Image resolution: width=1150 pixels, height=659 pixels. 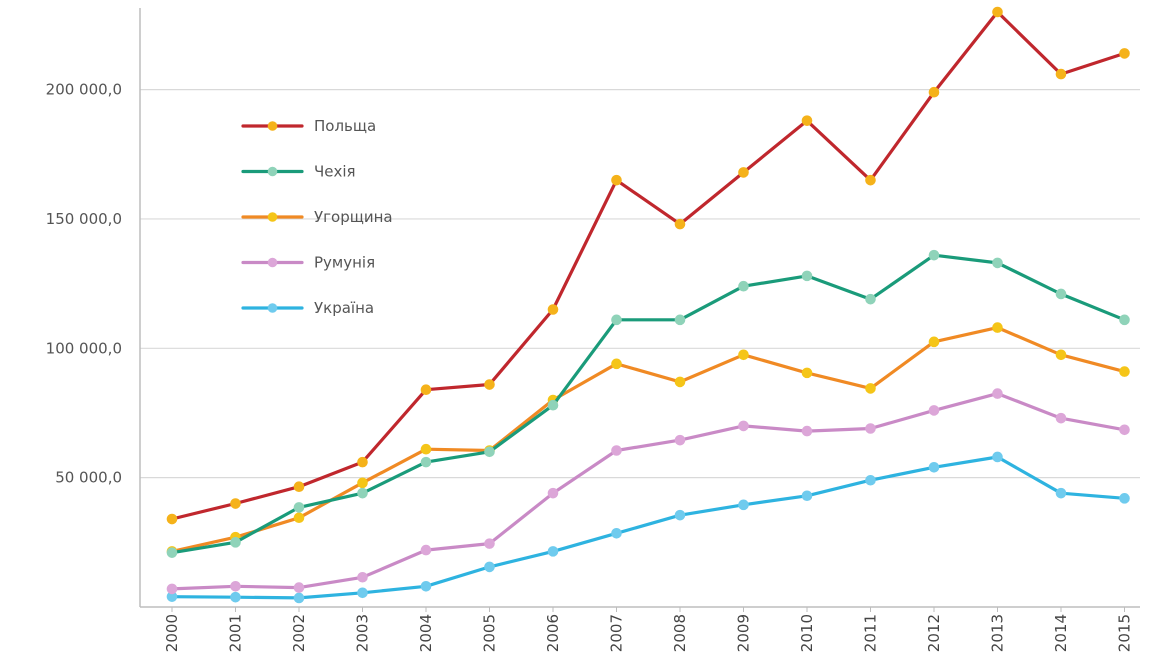 I want to click on legend-item: Україна, so click(x=307, y=308).